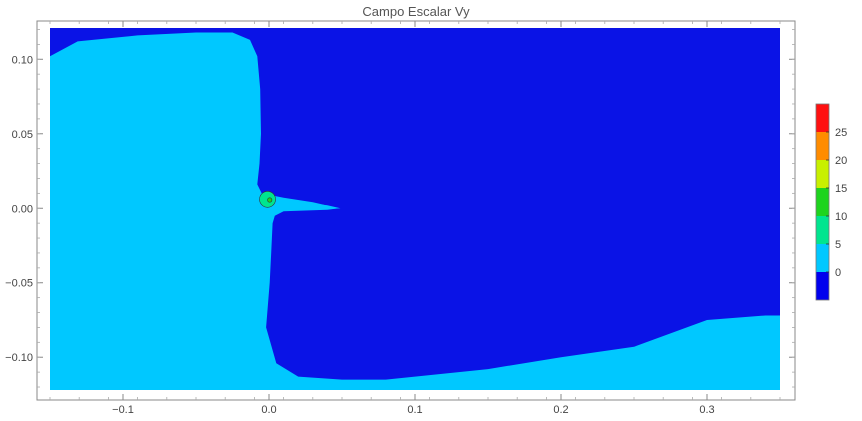 The height and width of the screenshot is (421, 862). Describe the element at coordinates (706, 410) in the screenshot. I see `x-tick-label: 0.3` at that location.